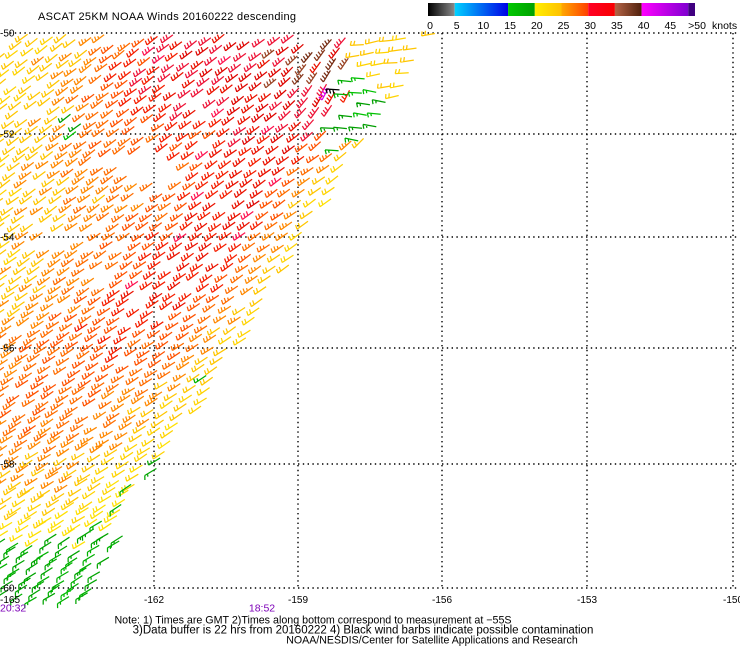  What do you see at coordinates (644, 26) in the screenshot?
I see `svg-text: 40` at bounding box center [644, 26].